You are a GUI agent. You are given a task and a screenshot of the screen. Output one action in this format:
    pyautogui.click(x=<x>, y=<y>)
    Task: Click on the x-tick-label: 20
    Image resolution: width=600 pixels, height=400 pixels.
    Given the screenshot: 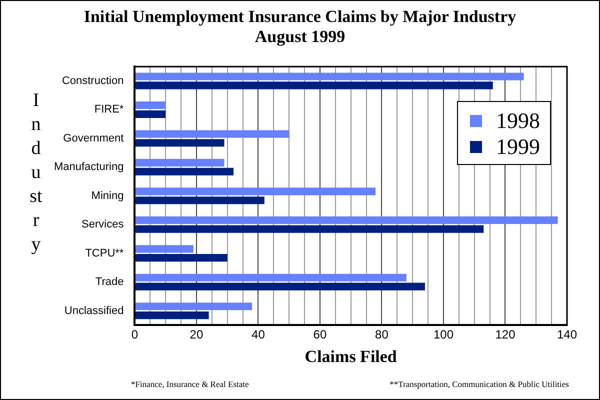 What is the action you would take?
    pyautogui.click(x=197, y=335)
    